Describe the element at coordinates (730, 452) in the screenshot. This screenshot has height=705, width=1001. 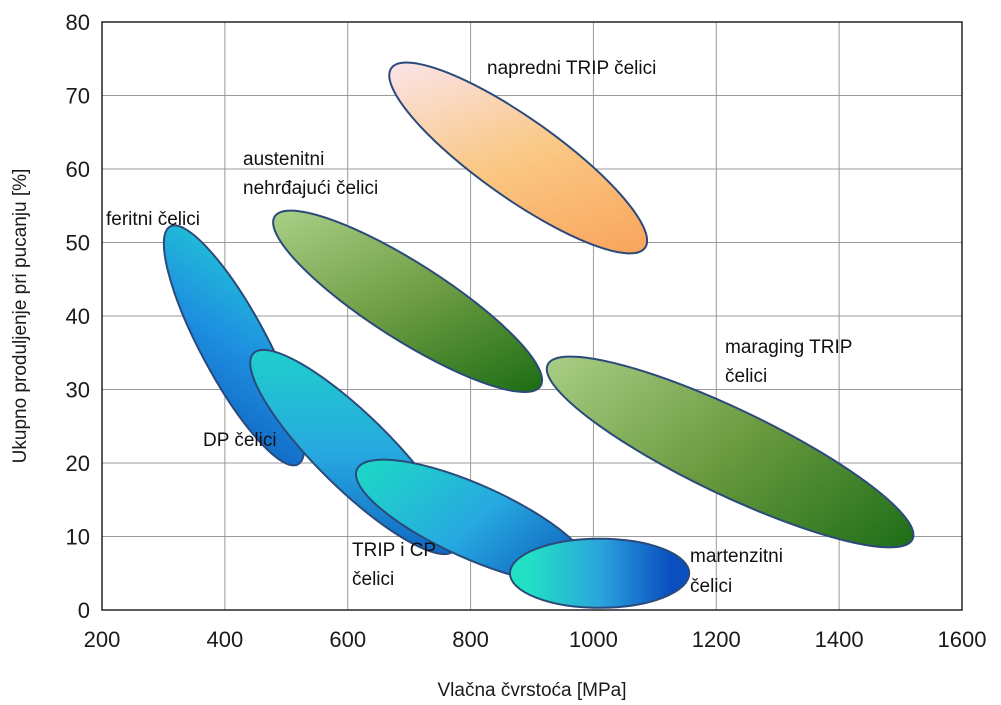
I see `region-maraging` at that location.